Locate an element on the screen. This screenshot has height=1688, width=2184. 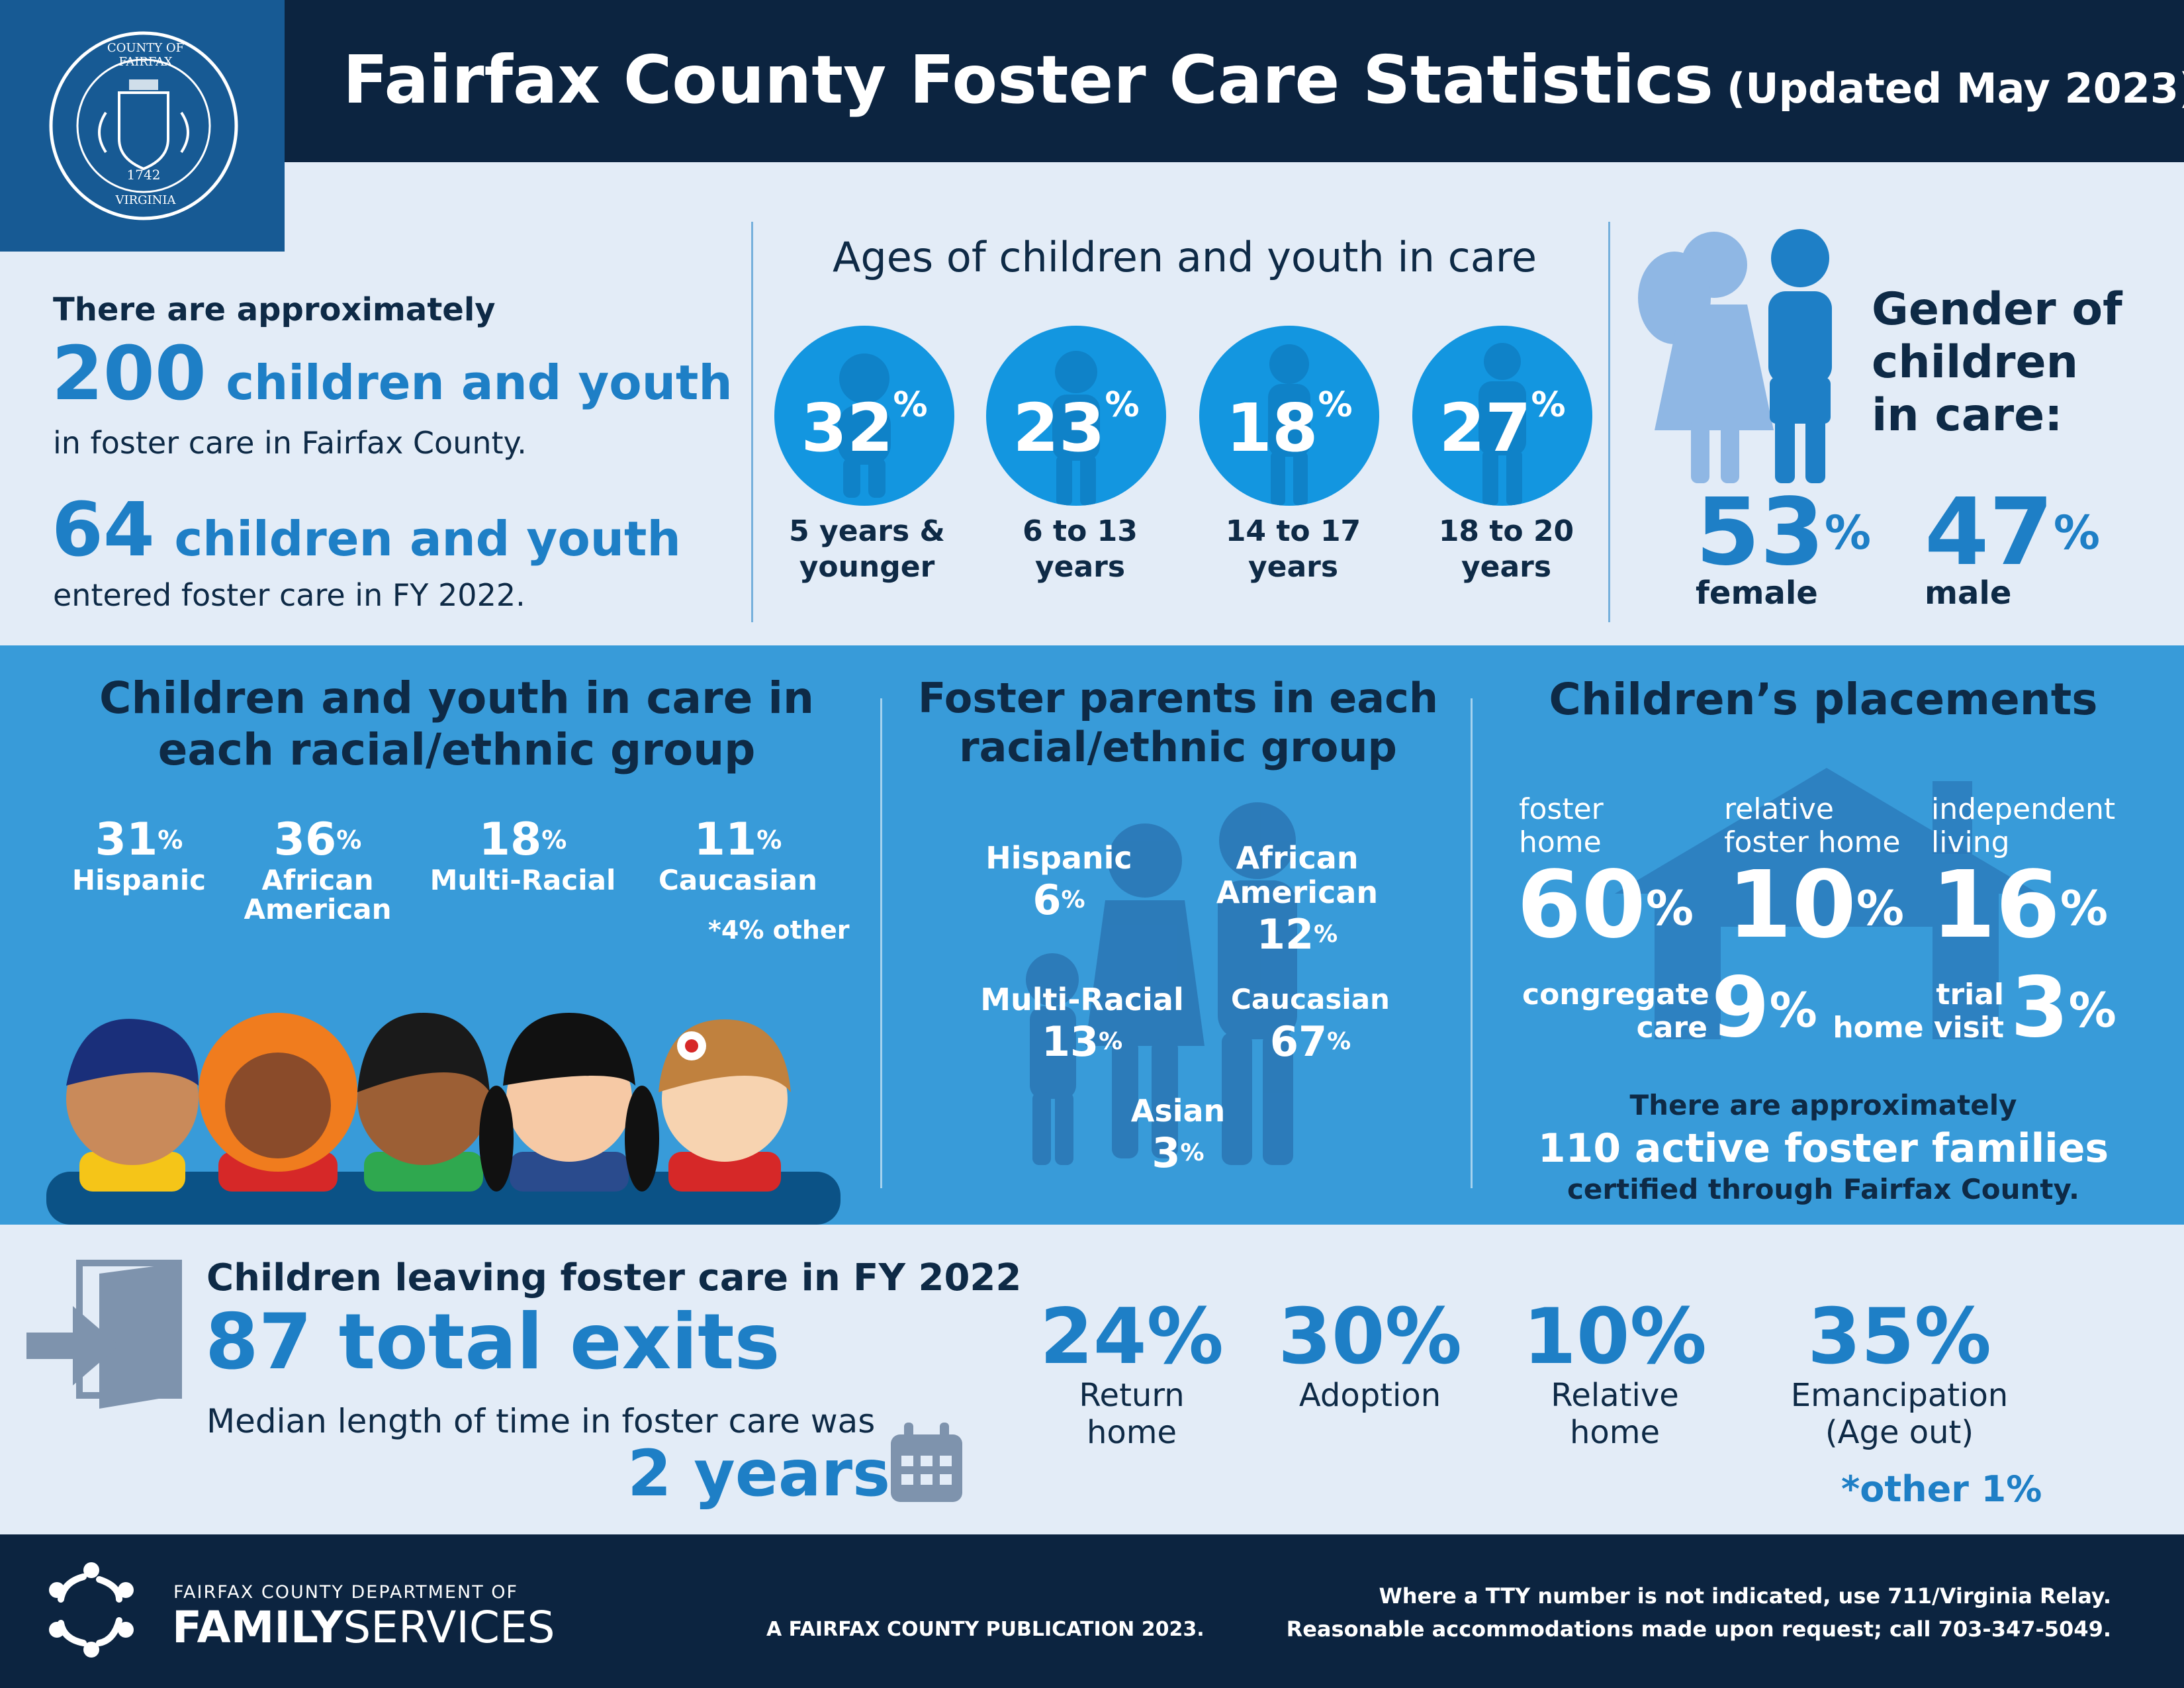
gender-female-label: female is located at coordinates (1757, 593).